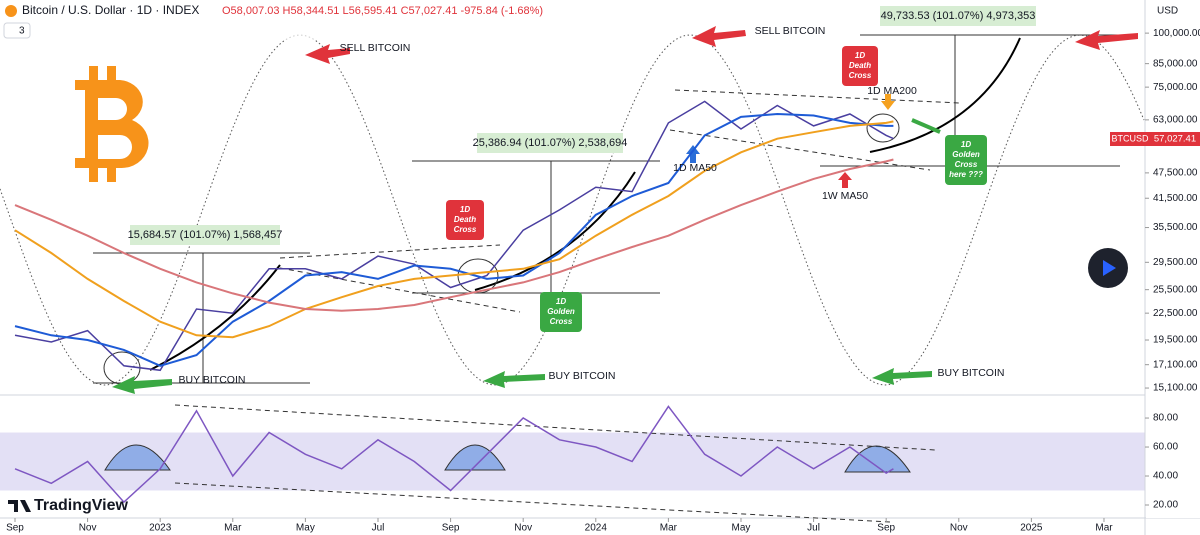 This screenshot has height=535, width=1200. What do you see at coordinates (17, 30) in the screenshot?
I see `indicator-toggle` at bounding box center [17, 30].